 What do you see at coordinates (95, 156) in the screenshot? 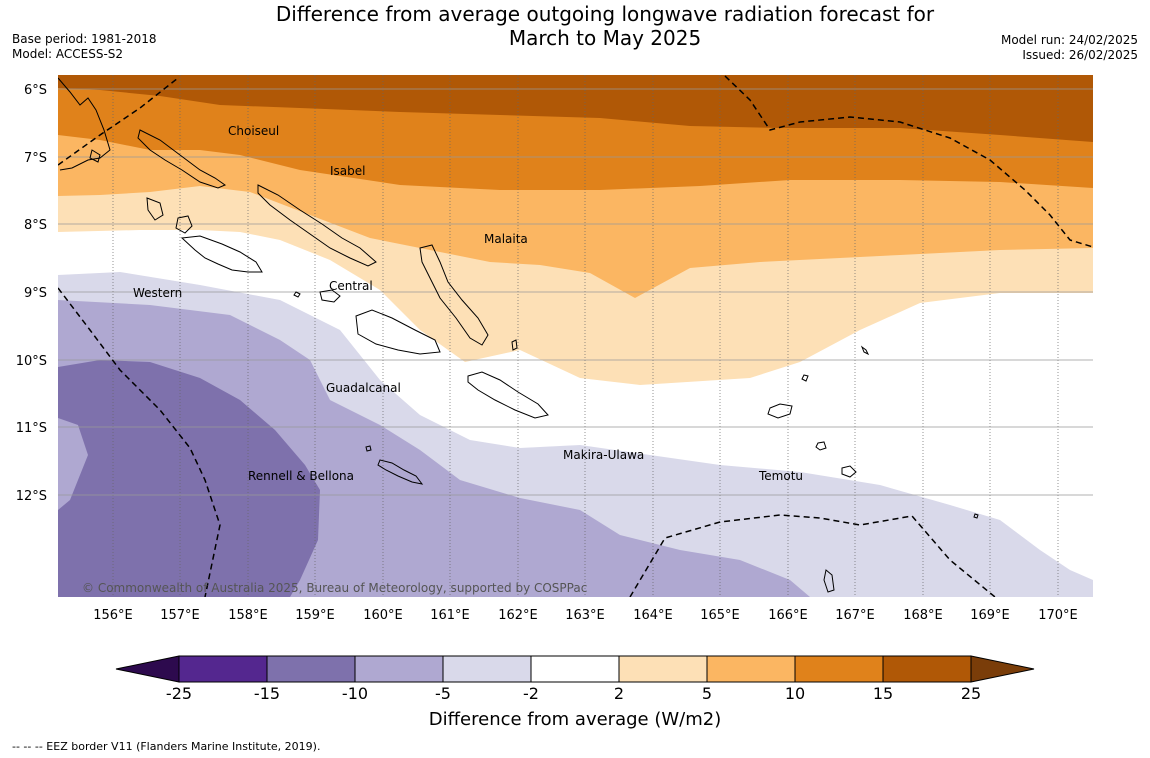
I see `island-shortland` at bounding box center [95, 156].